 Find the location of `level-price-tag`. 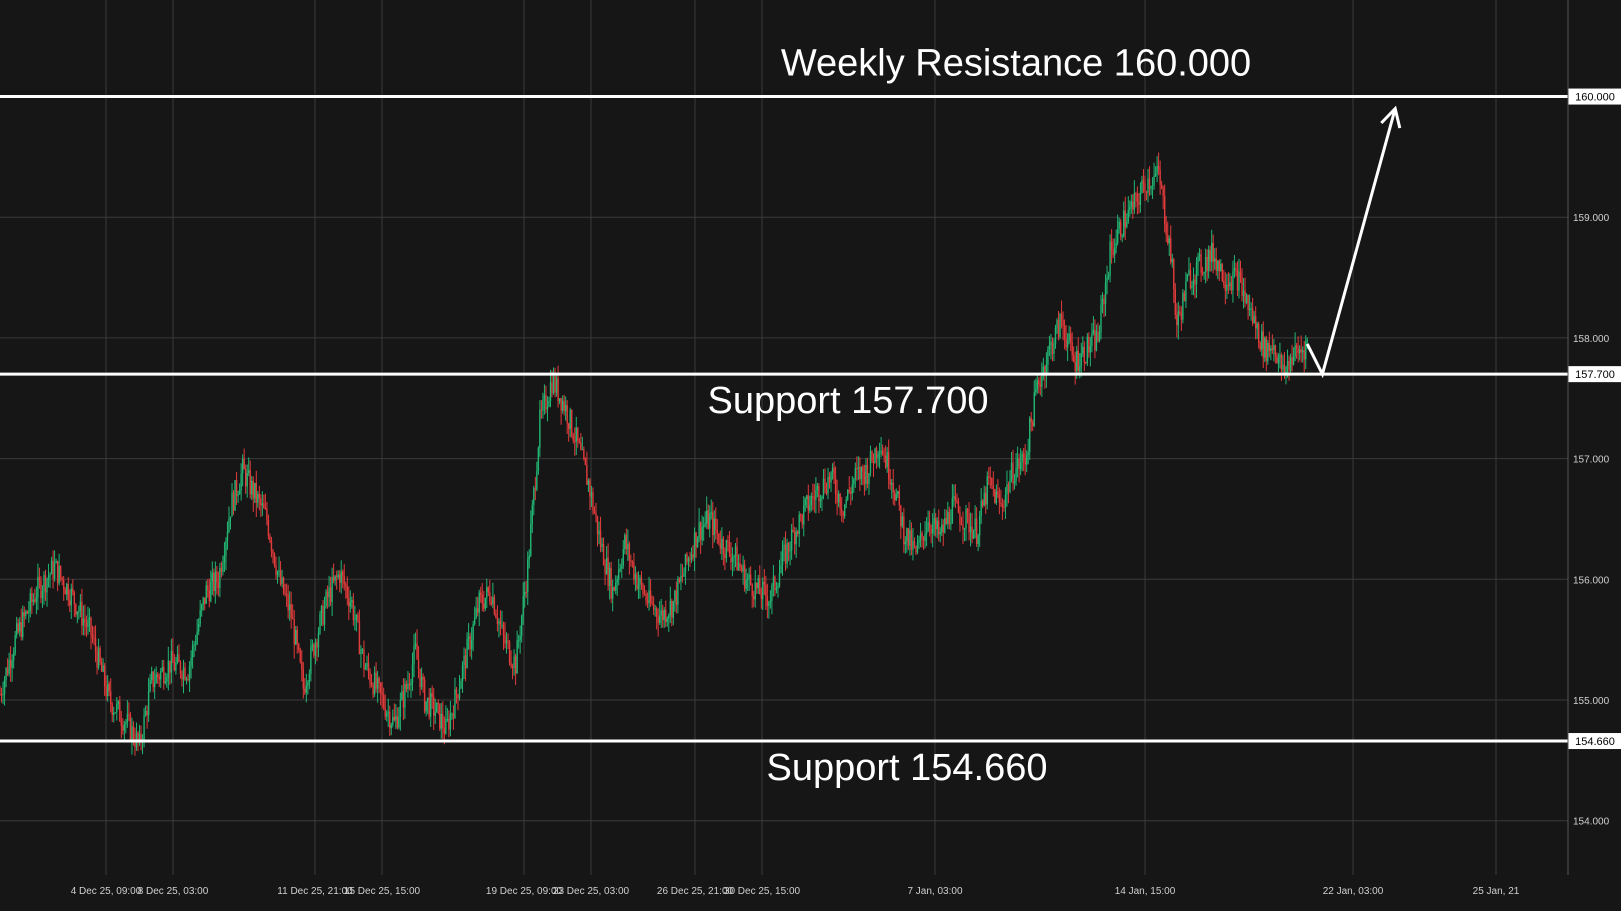

level-price-tag is located at coordinates (1594, 96).